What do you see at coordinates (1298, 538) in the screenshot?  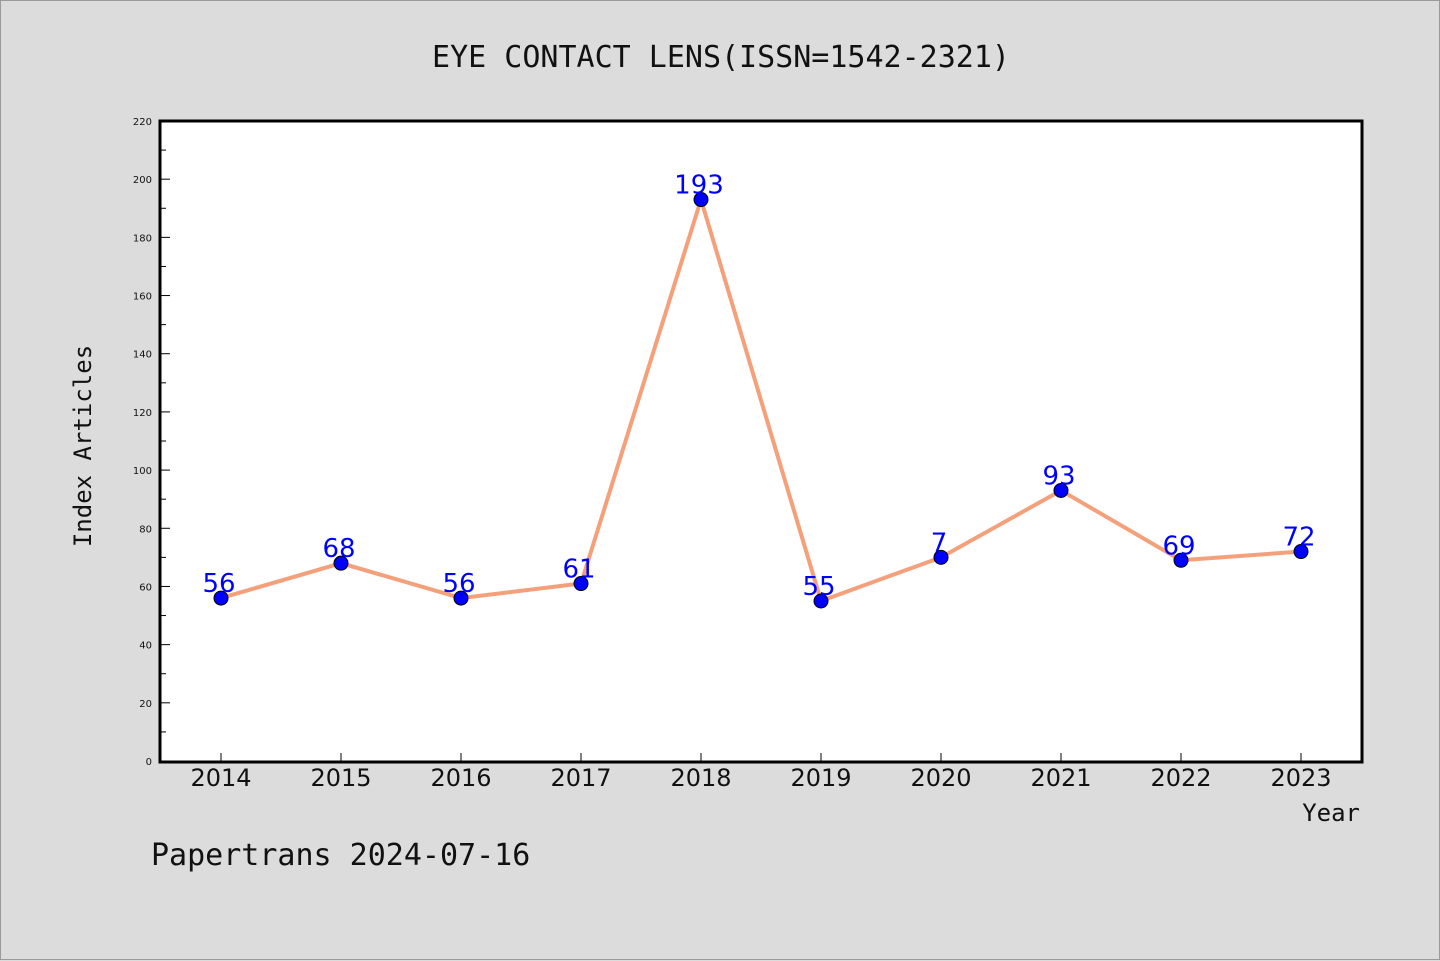 I see `data-label: 72` at bounding box center [1298, 538].